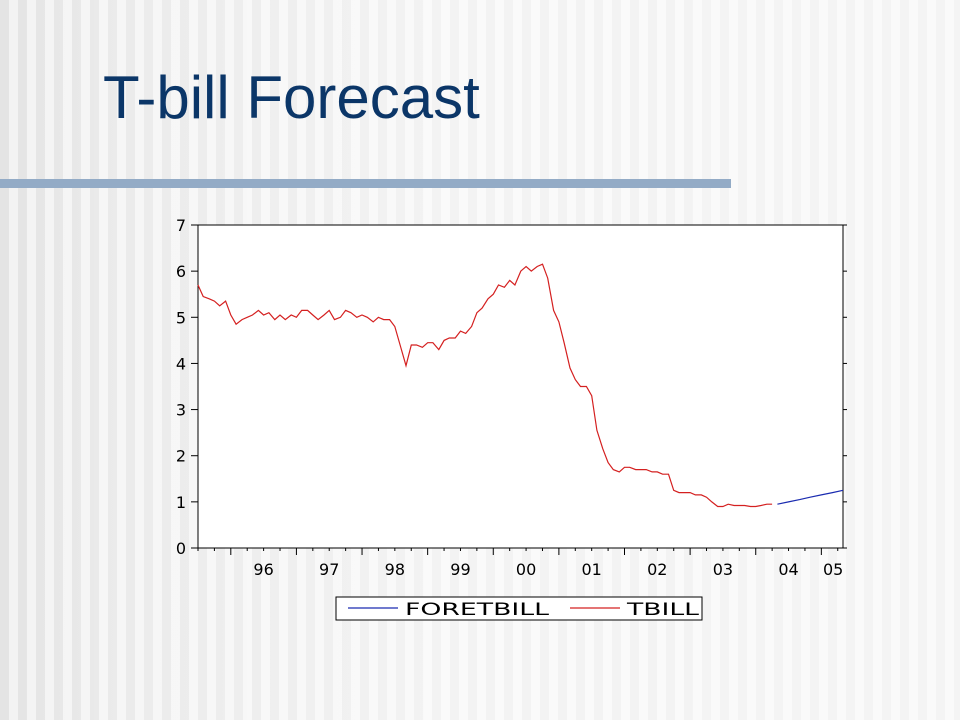  I want to click on x-tick-label: 02, so click(657, 569).